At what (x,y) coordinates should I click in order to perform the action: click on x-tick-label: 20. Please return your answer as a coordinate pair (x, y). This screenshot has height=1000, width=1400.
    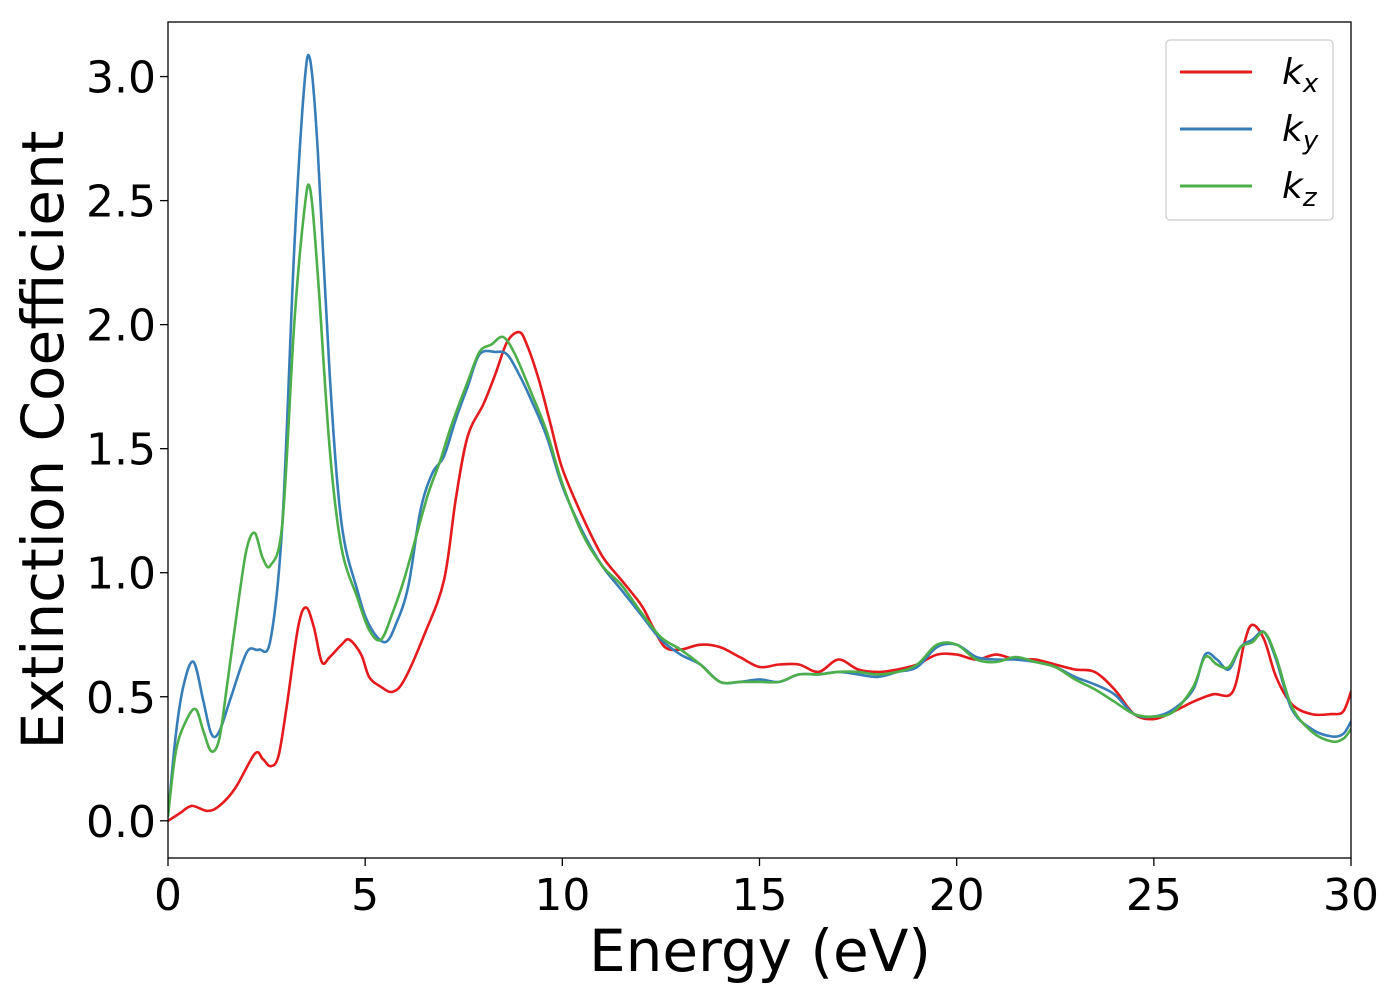
    Looking at the image, I should click on (957, 895).